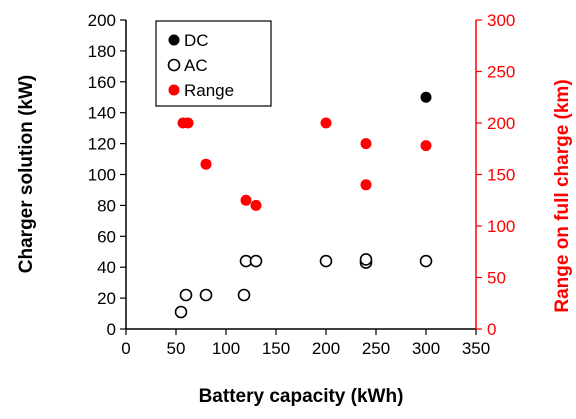 Image resolution: width=576 pixels, height=419 pixels. What do you see at coordinates (376, 348) in the screenshot?
I see `x-tick-label: 250` at bounding box center [376, 348].